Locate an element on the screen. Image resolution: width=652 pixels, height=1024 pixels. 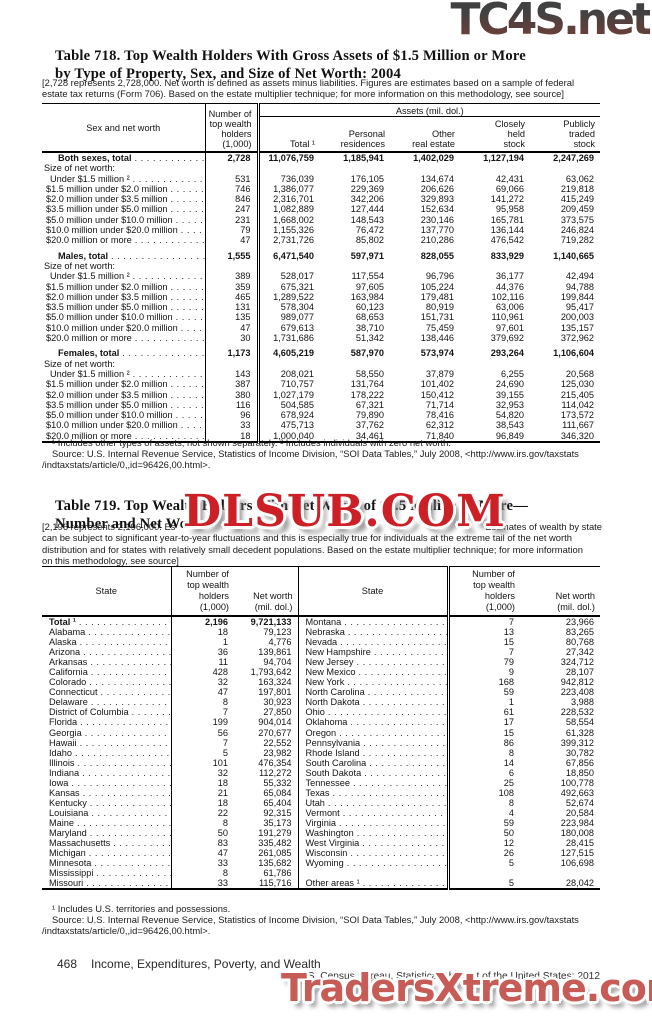
state-cell: Virginia is located at coordinates (374, 822).